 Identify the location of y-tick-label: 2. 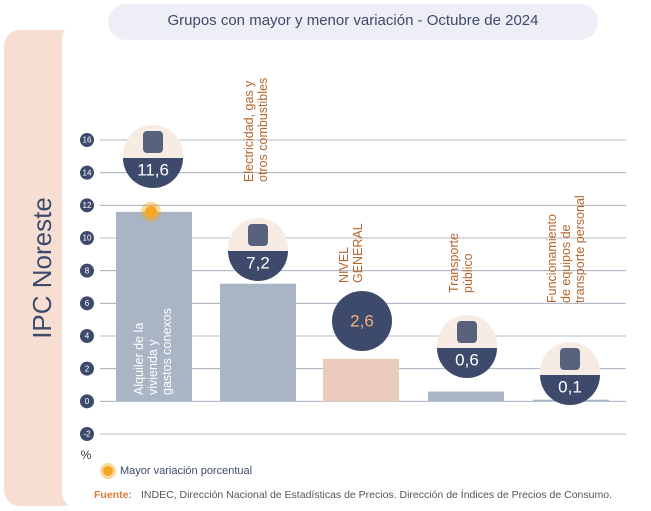
(87, 368).